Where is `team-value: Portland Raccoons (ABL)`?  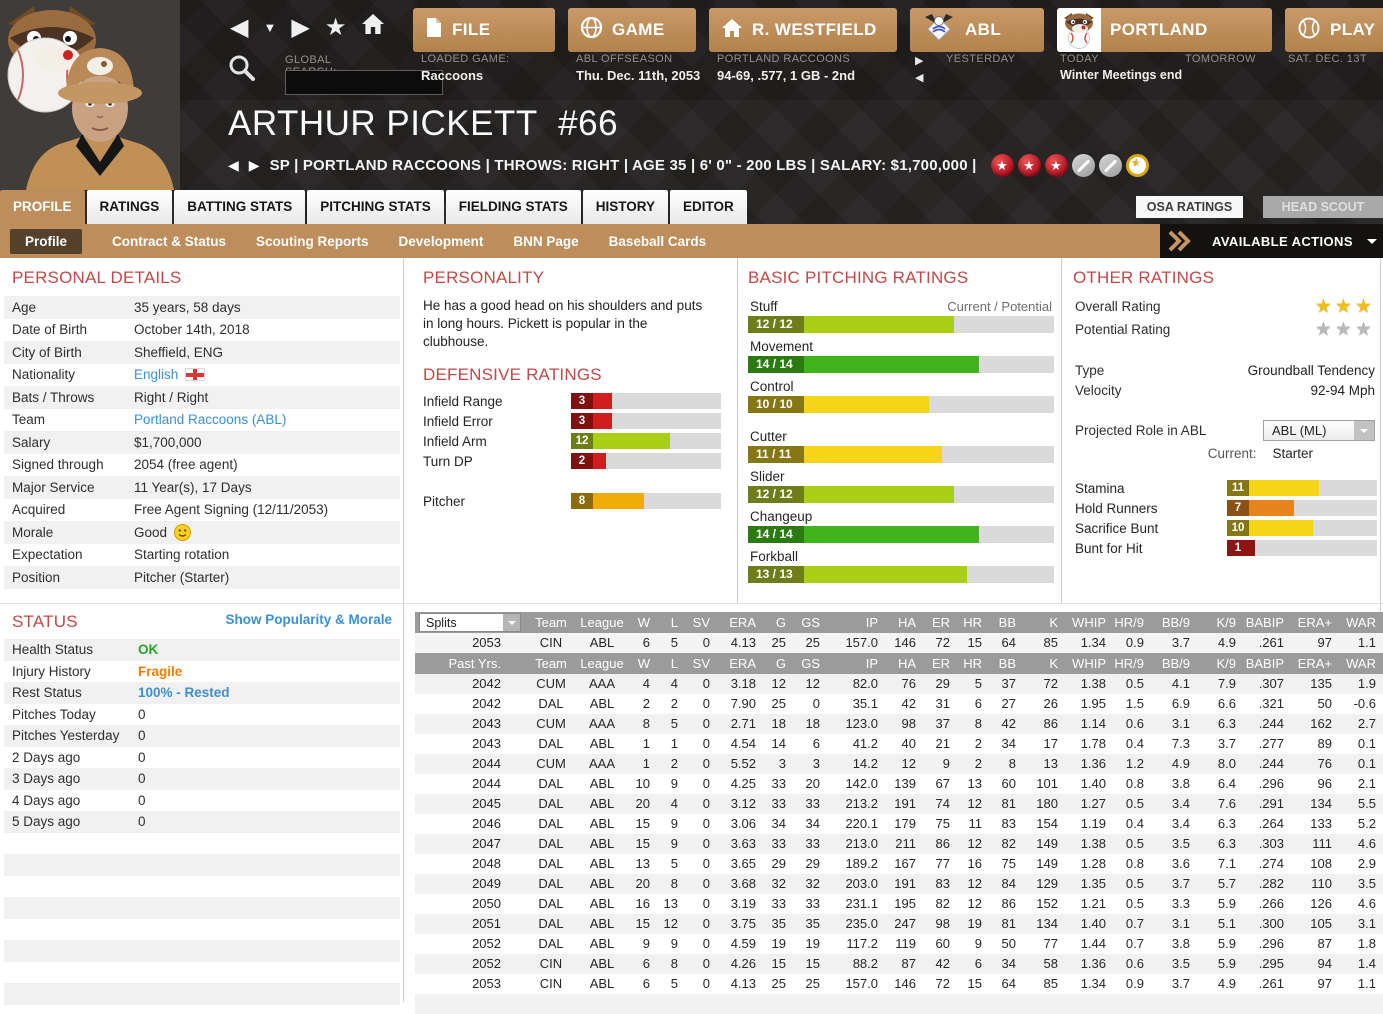
team-value: Portland Raccoons (ABL) is located at coordinates (210, 420).